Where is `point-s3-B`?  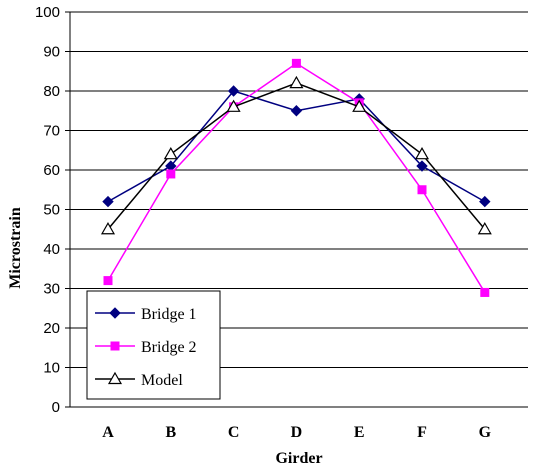 point-s3-B is located at coordinates (170, 153).